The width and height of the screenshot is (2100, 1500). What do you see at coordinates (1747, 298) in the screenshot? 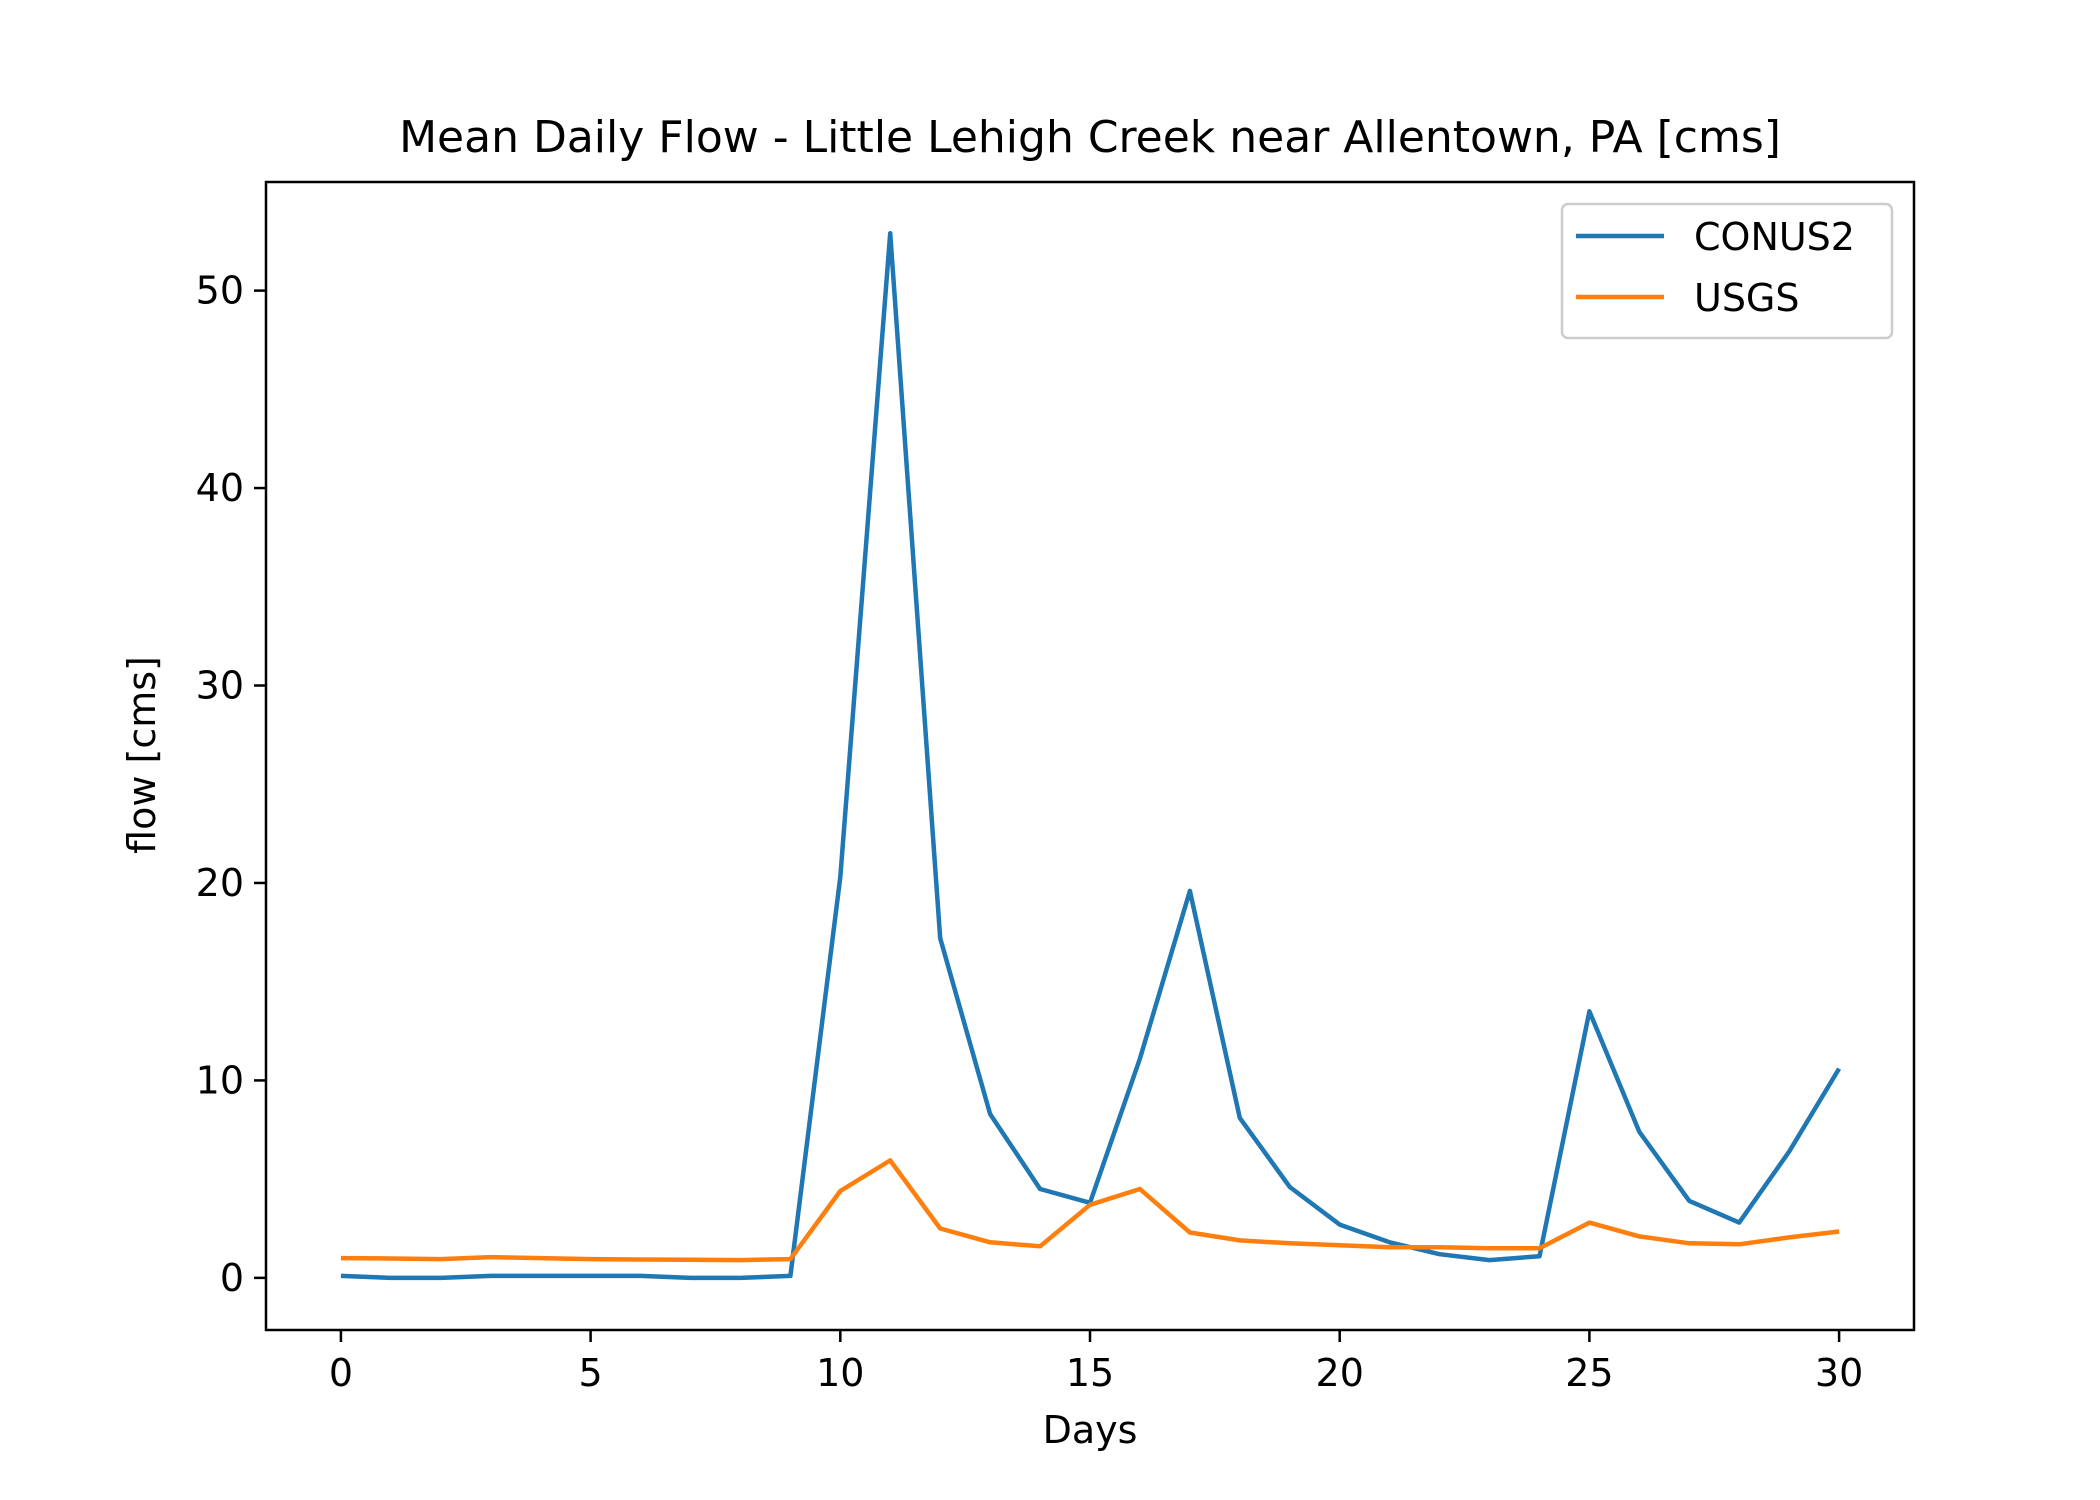
I see `legend-label-usgs: USGS` at bounding box center [1747, 298].